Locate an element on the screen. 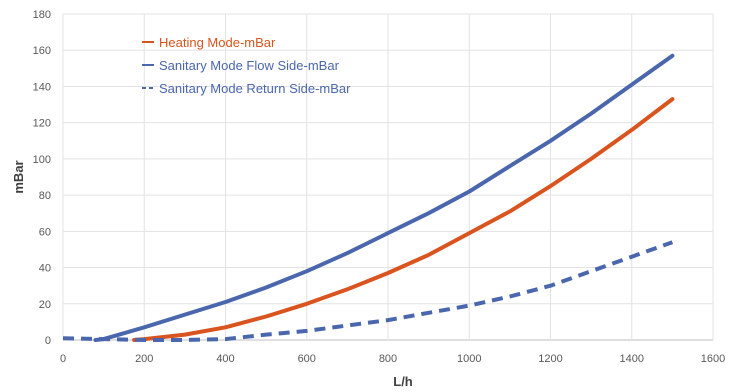  y-tick-labels: 0 20 40 60 80 100 120 140 160 180 is located at coordinates (42, 178).